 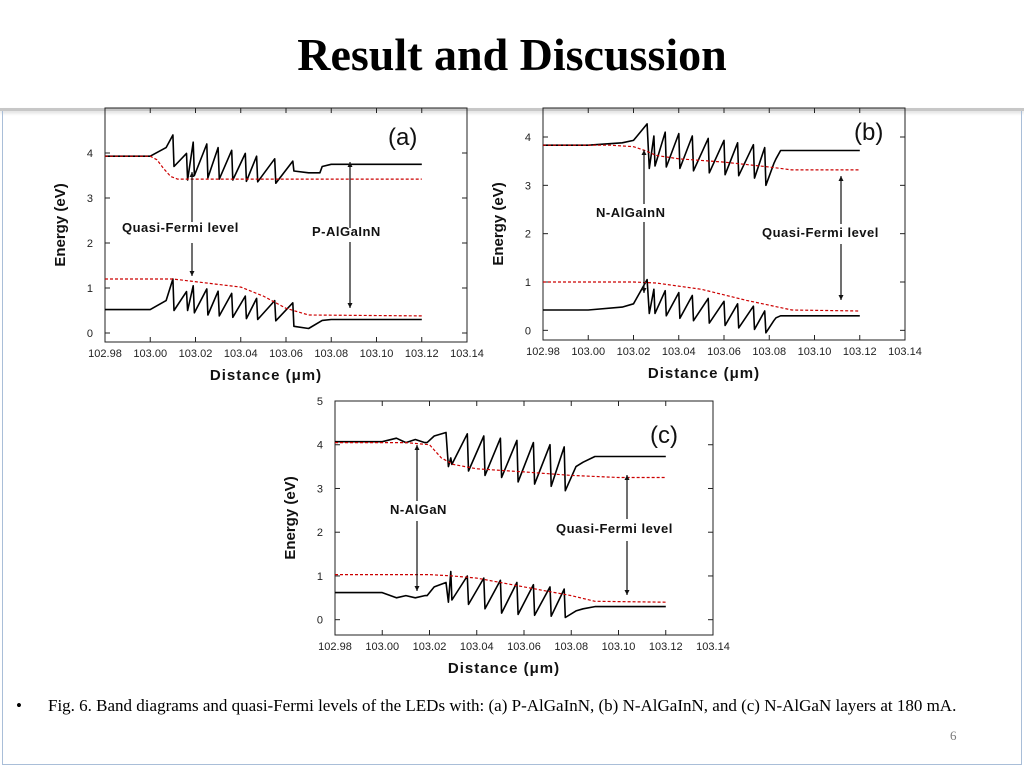 What do you see at coordinates (664, 435) in the screenshot?
I see `panel-label: (c)` at bounding box center [664, 435].